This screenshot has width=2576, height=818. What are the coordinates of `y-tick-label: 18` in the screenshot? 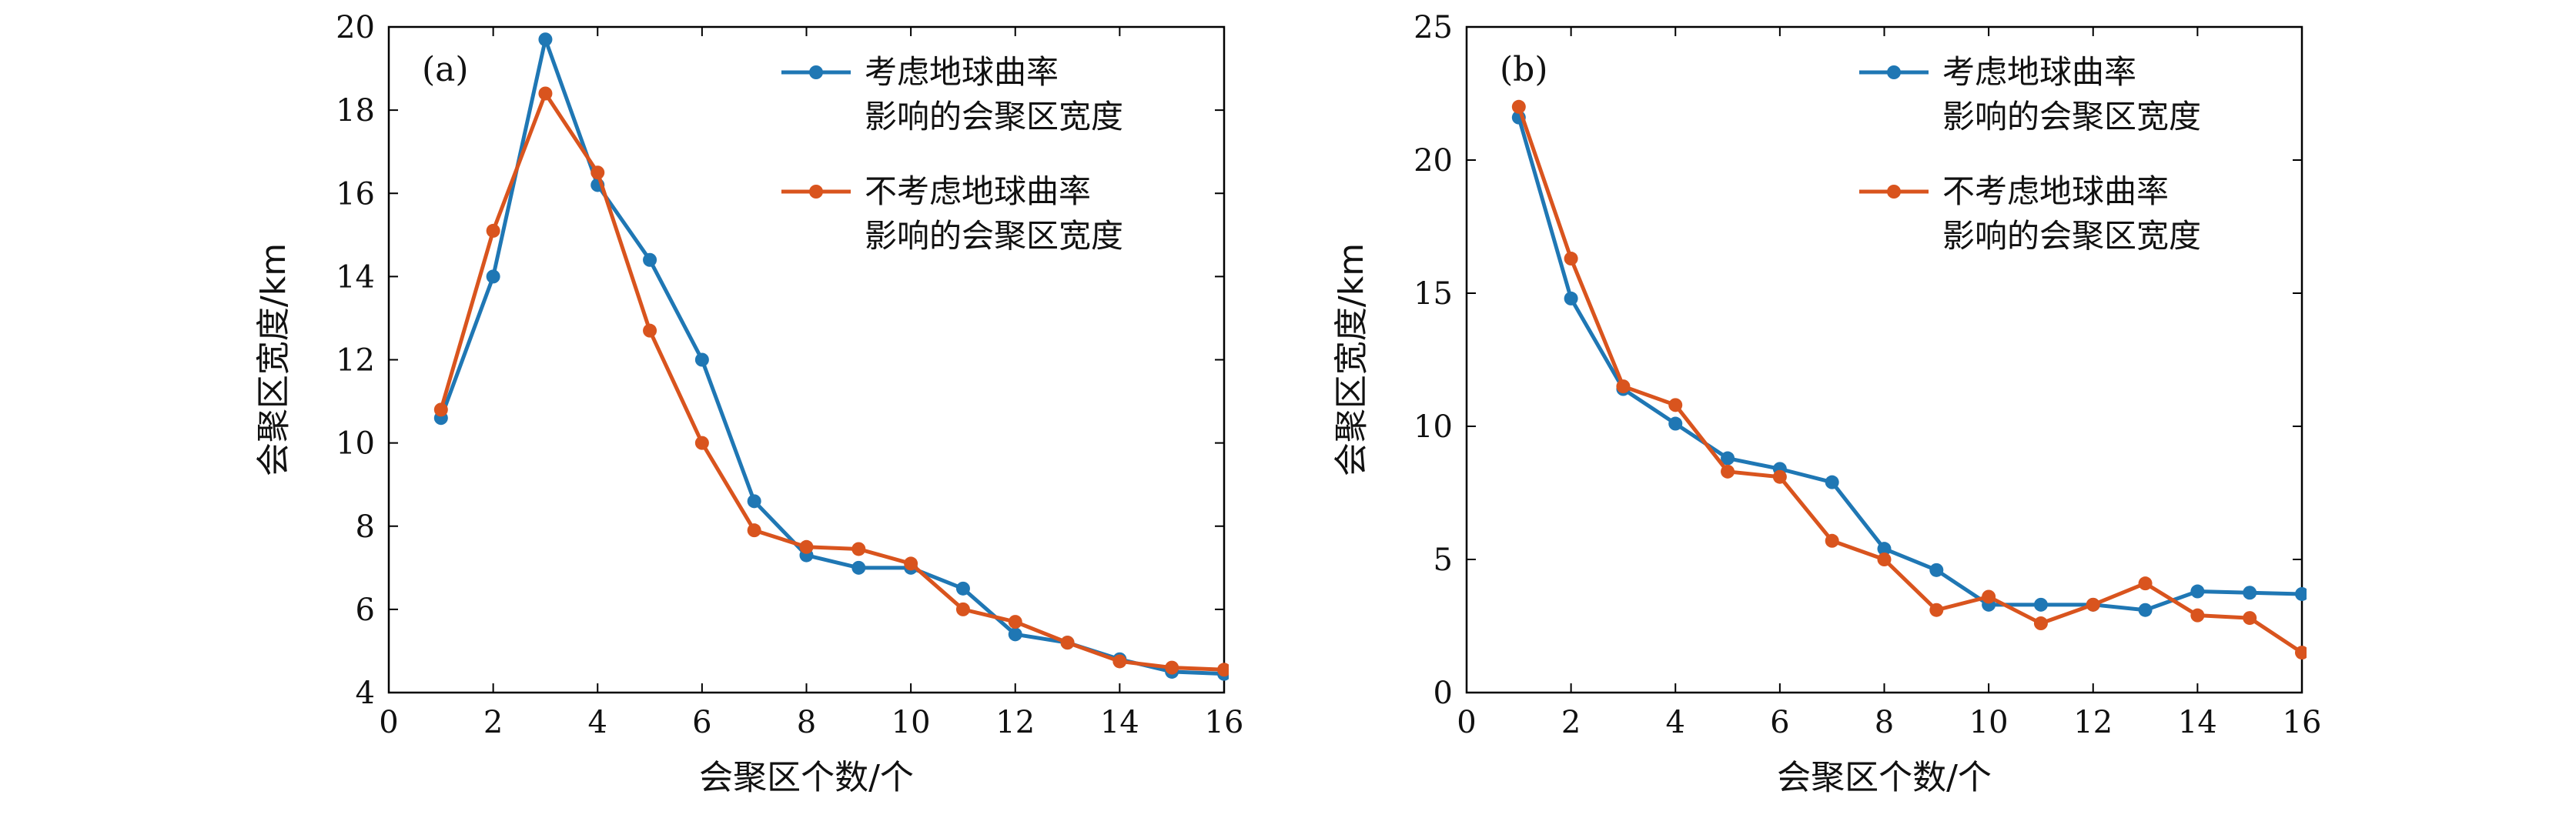 It's located at (355, 111).